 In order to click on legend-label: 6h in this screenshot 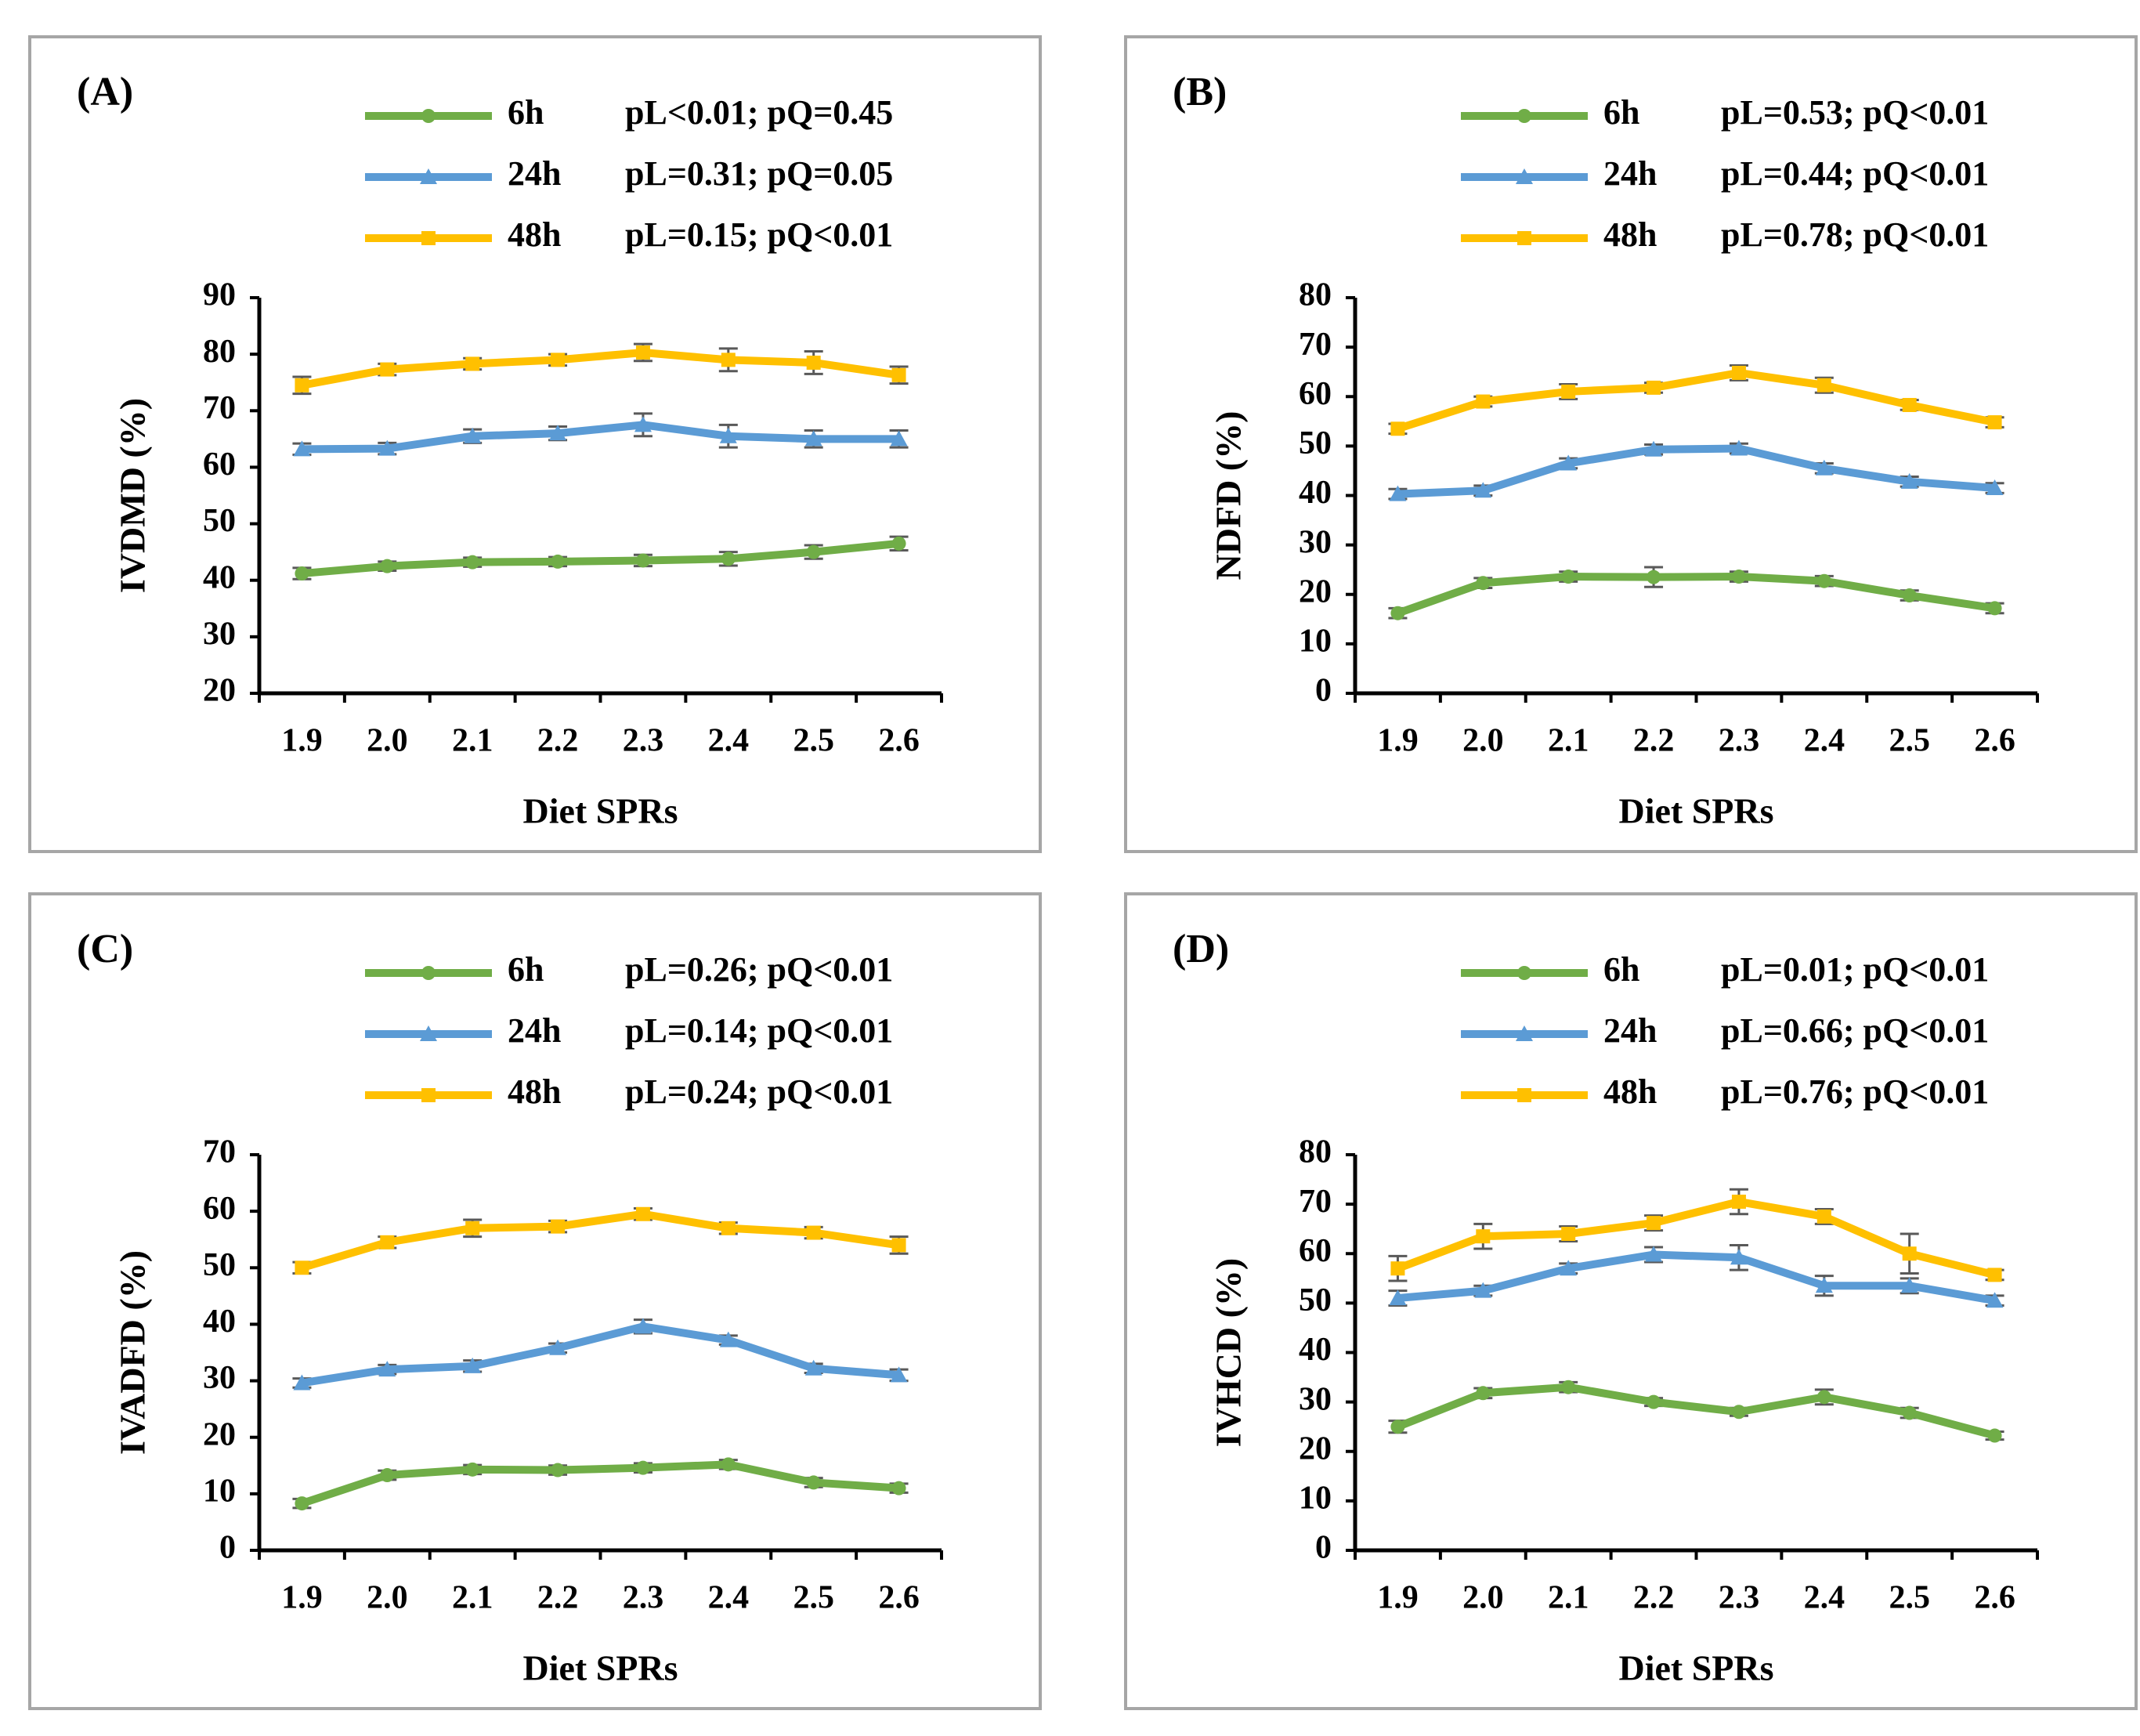, I will do `click(1621, 969)`.